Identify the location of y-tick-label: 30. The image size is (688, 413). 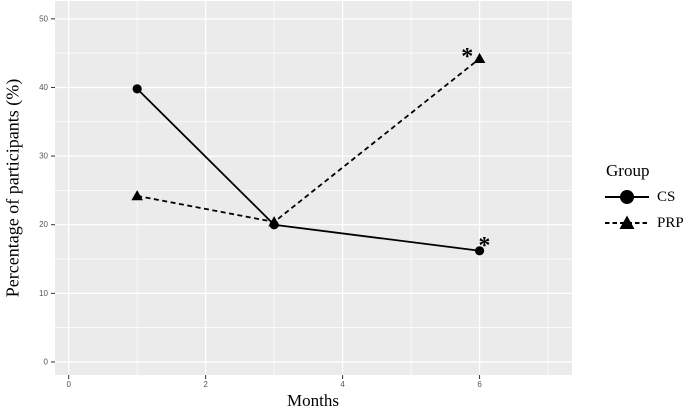
(43, 156).